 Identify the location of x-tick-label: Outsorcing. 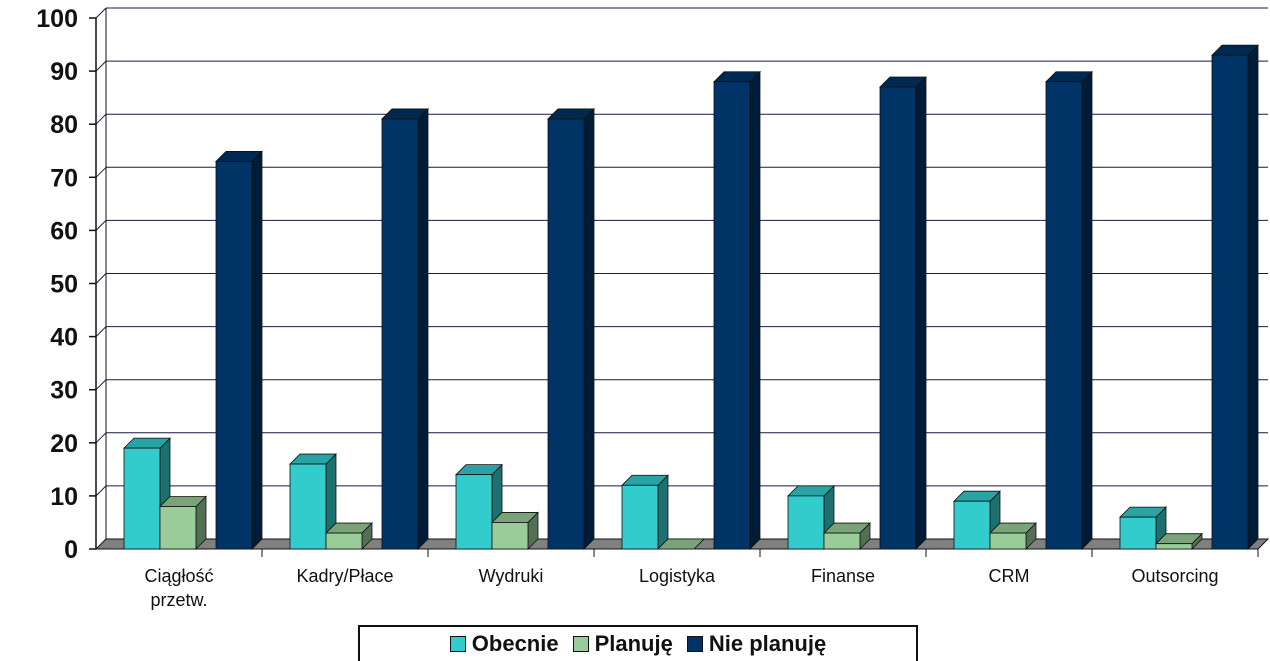
(1174, 576).